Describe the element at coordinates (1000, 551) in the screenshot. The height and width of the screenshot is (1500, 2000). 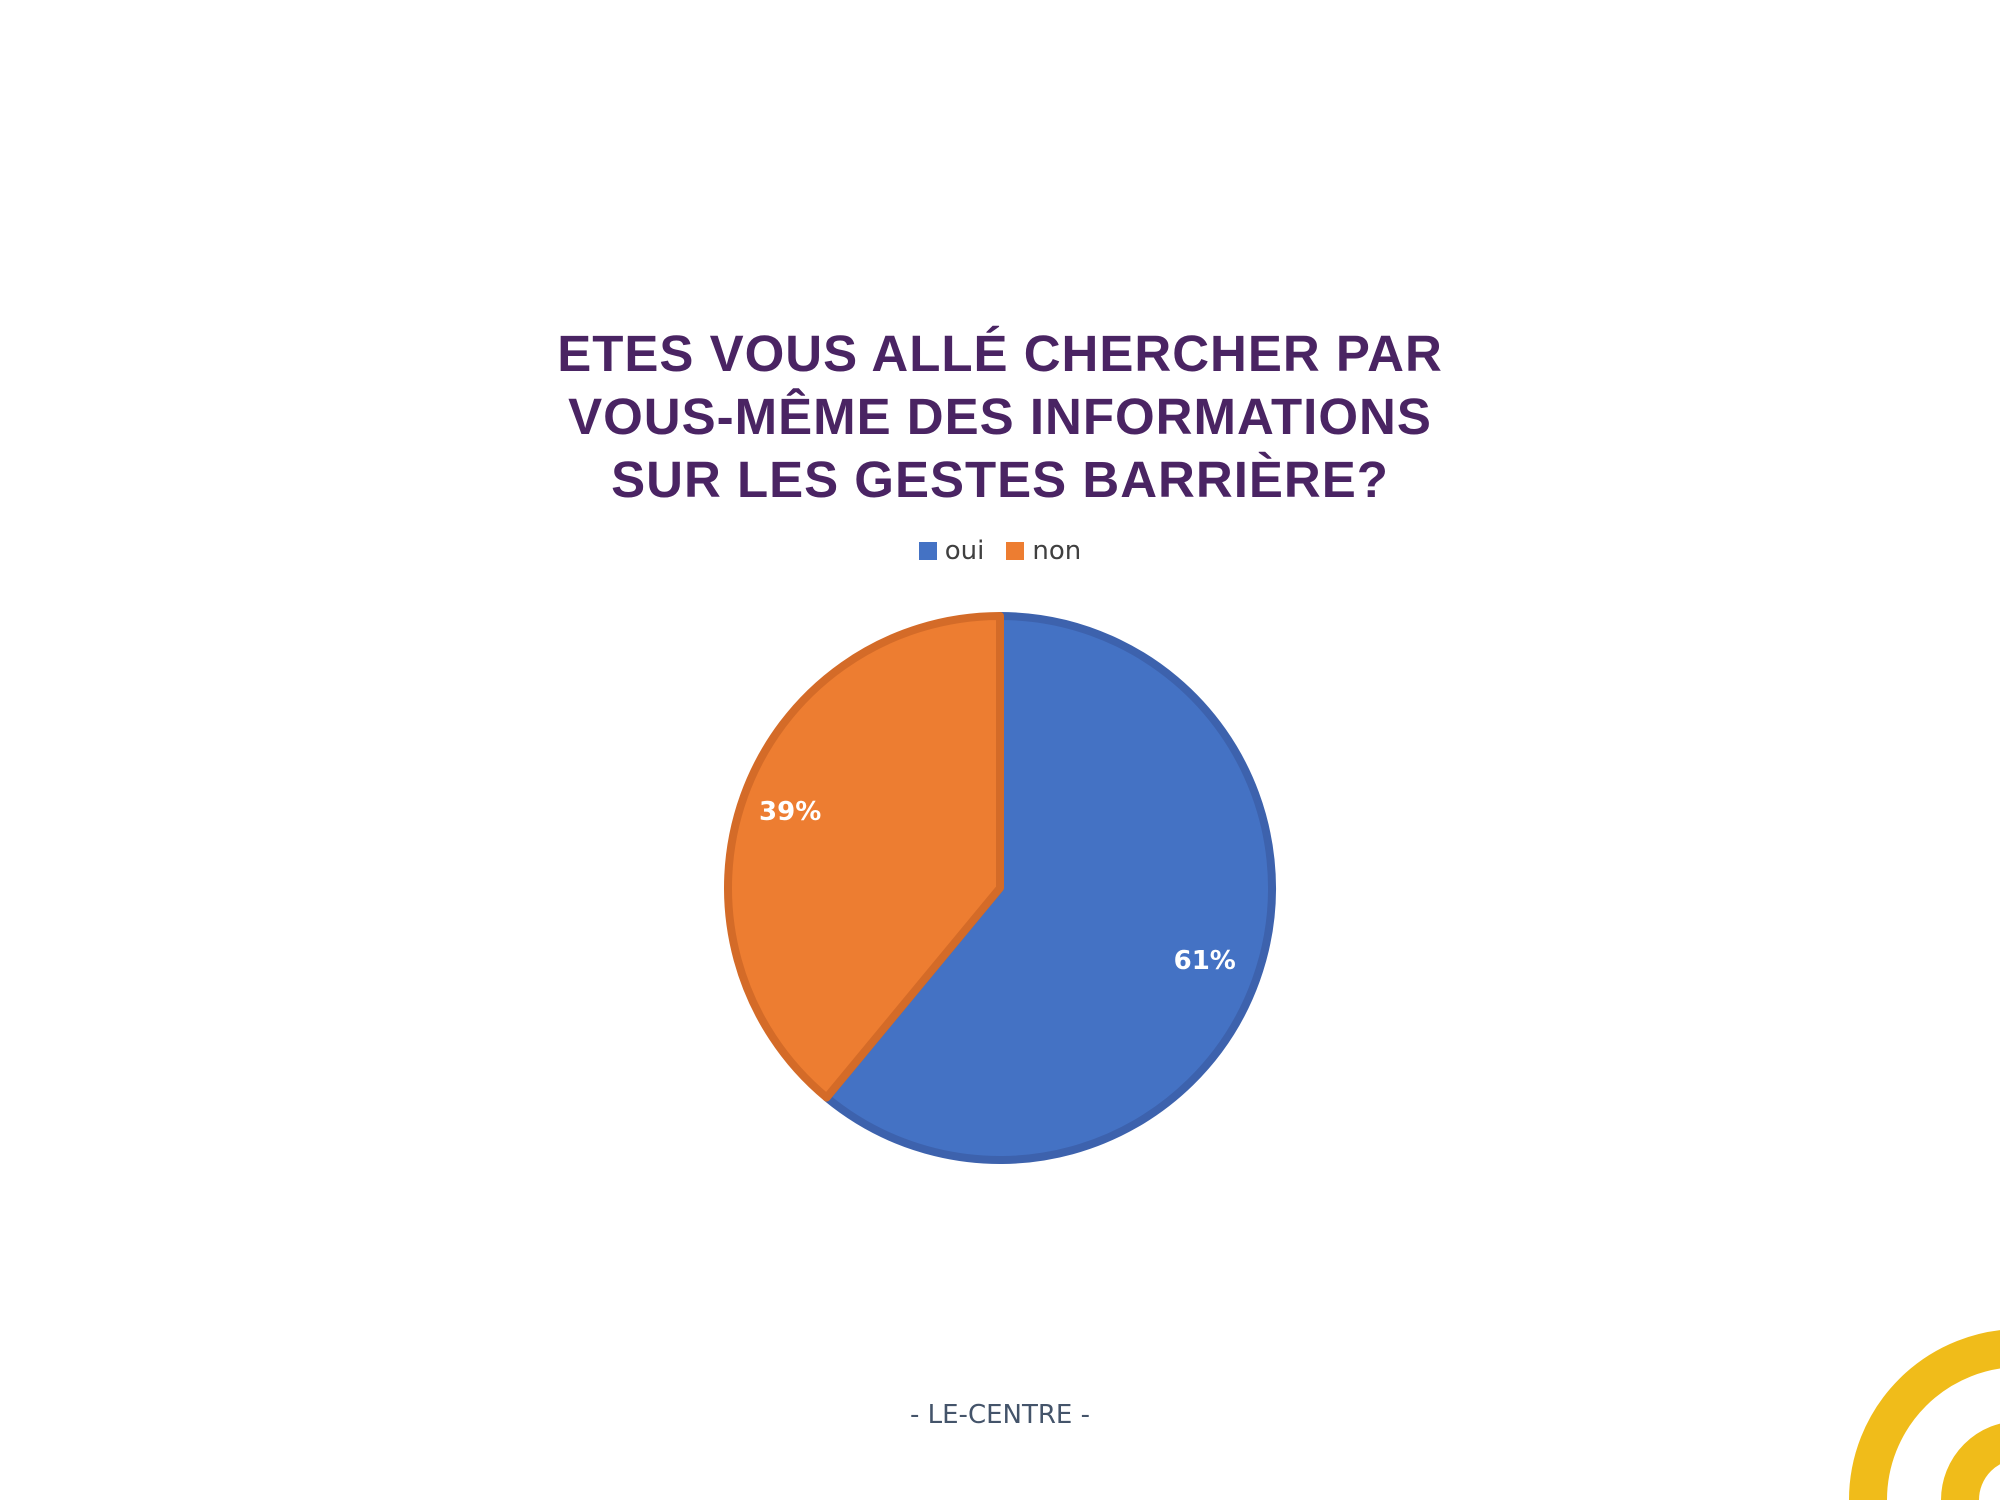
I see `chart-legend: oui non` at that location.